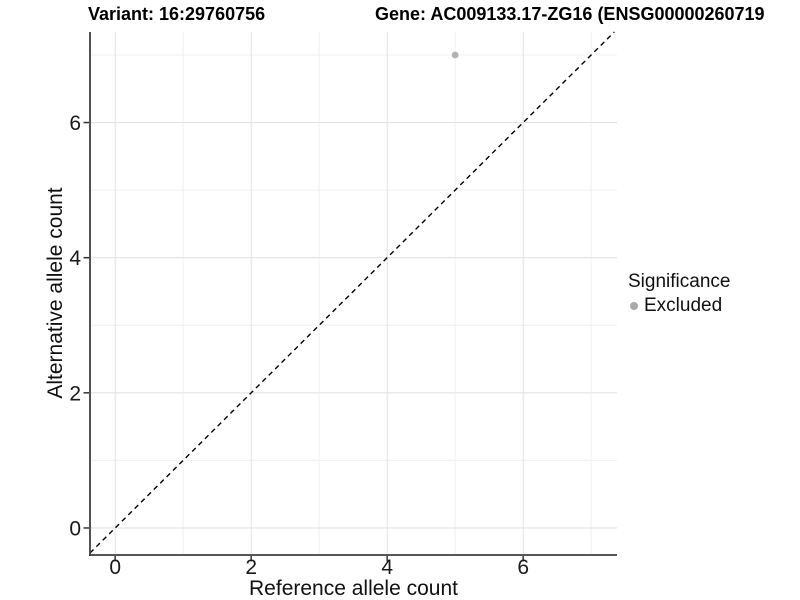 This screenshot has height=600, width=800. Describe the element at coordinates (177, 14) in the screenshot. I see `variant-title: Variant: 16:29760756` at that location.